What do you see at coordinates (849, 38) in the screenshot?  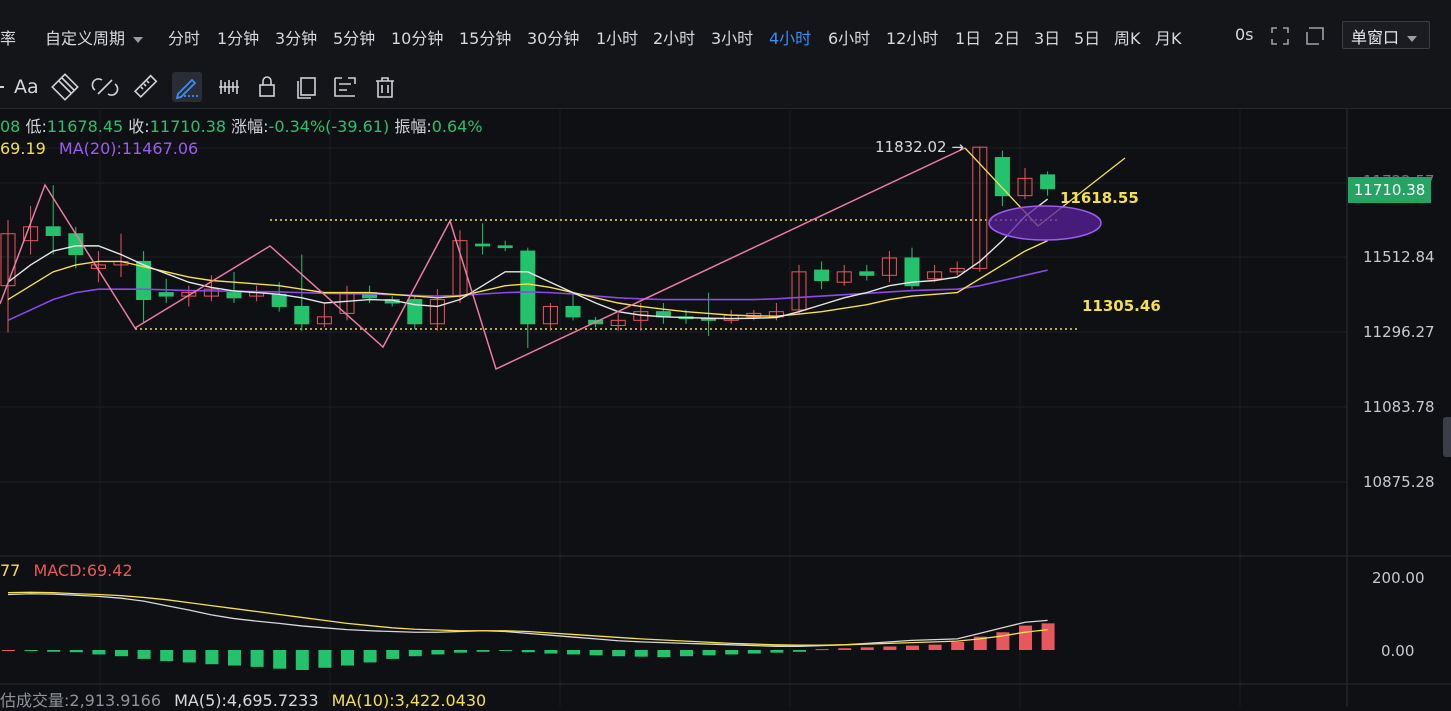 I see `period-tab: 6小时` at bounding box center [849, 38].